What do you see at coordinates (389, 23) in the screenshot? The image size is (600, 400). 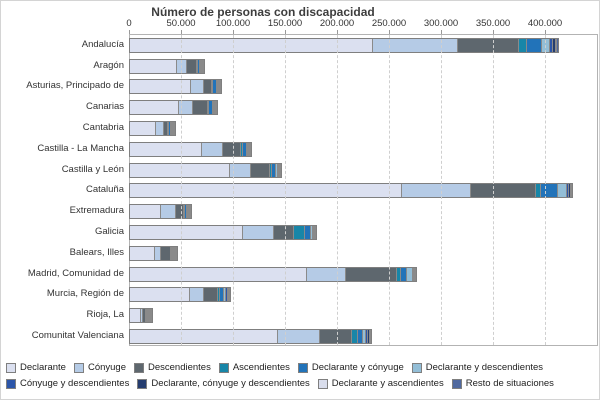 I see `x-tick-label: 250.000` at bounding box center [389, 23].